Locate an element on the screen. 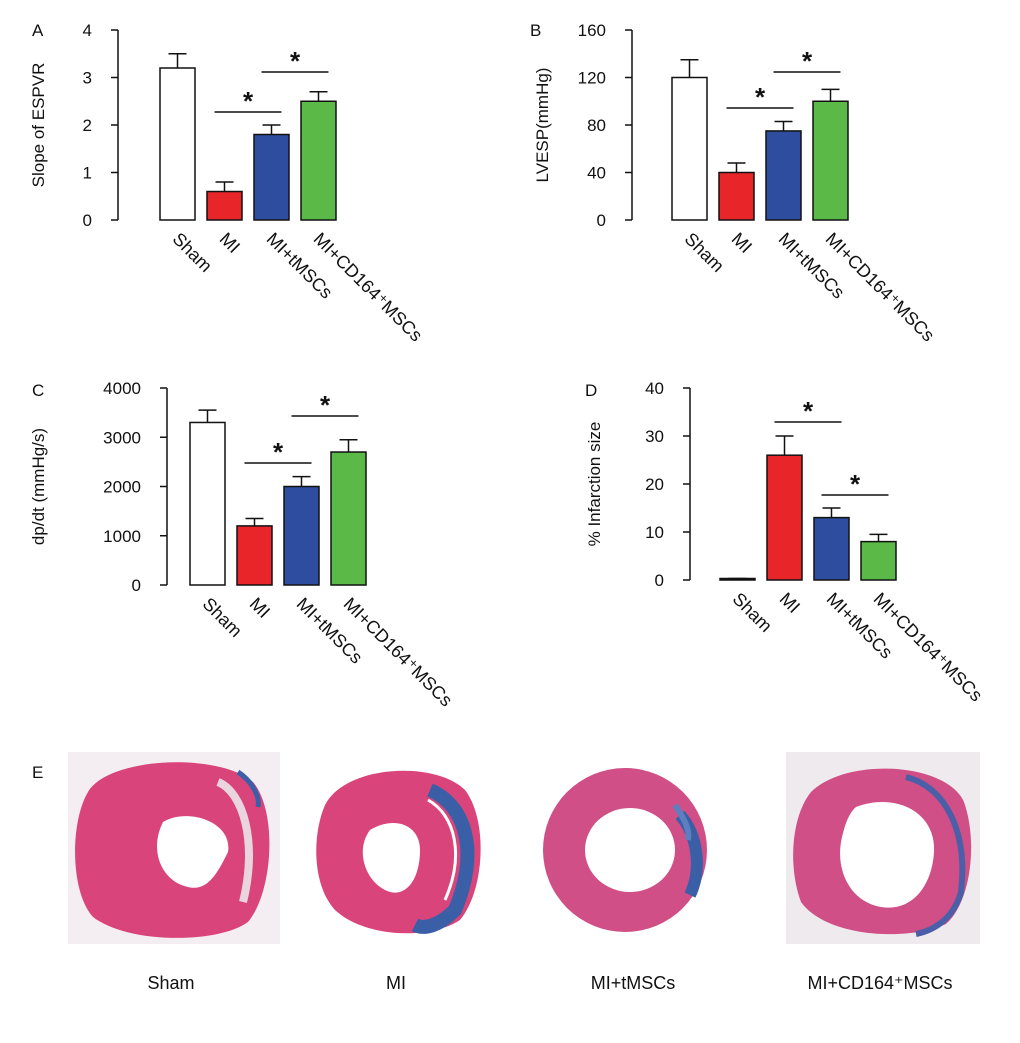 This screenshot has height=1043, width=1020. panel-d-category-label: Sham is located at coordinates (752, 612).